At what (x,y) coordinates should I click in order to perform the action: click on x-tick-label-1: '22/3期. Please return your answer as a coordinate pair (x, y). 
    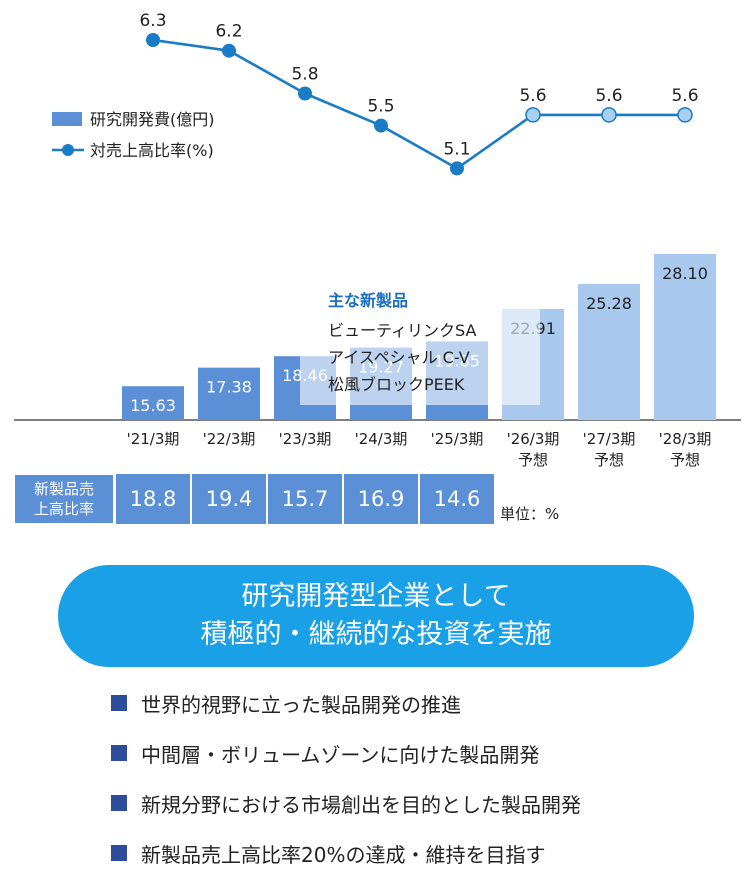
    Looking at the image, I should click on (229, 439).